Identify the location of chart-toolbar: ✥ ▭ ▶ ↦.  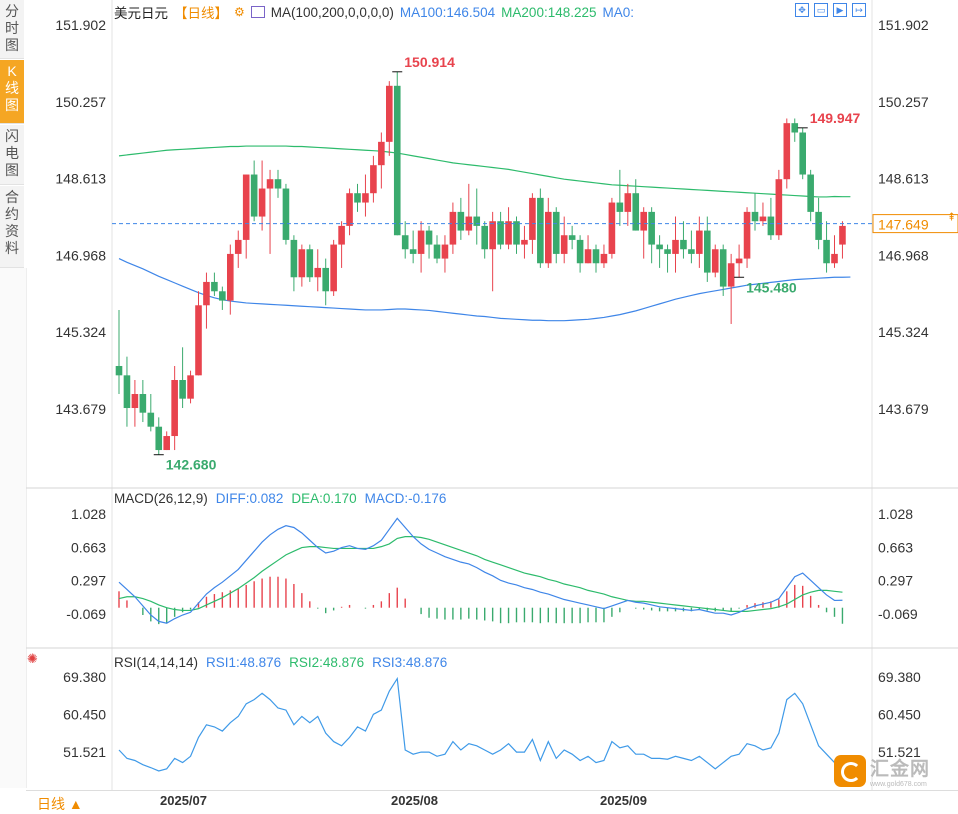
(830, 10).